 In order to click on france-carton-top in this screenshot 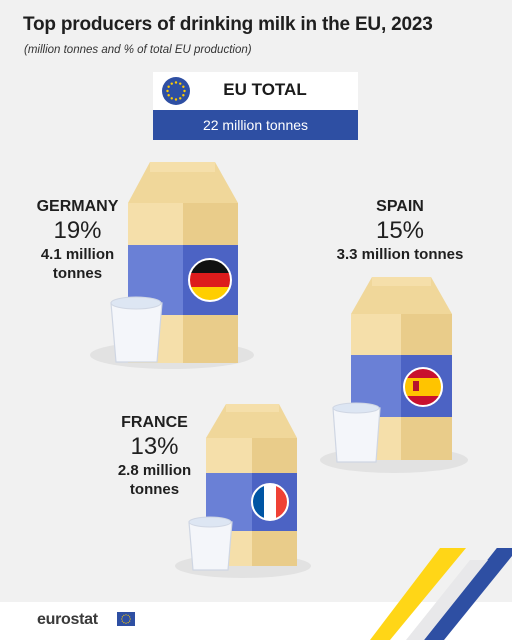, I will do `click(251, 421)`.